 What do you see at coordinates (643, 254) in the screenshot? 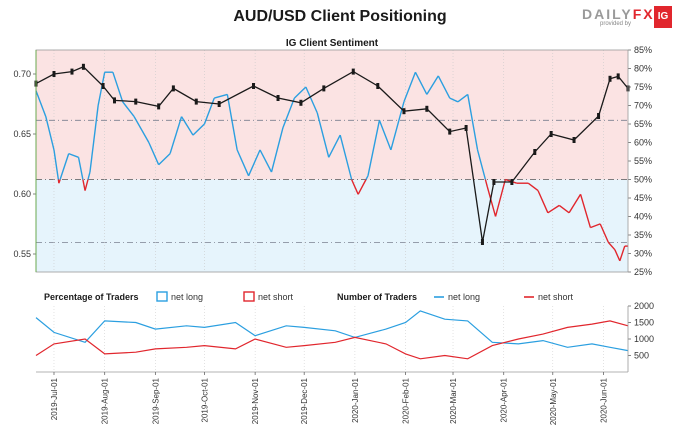
I see `sentiment-tick-label: 30%` at bounding box center [643, 254].